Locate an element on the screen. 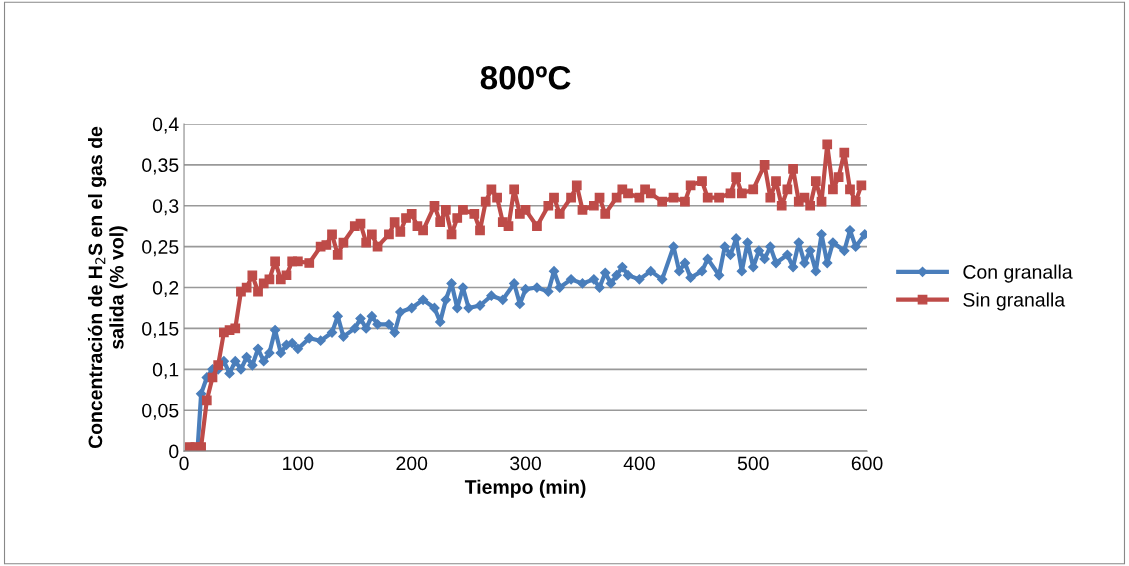 The width and height of the screenshot is (1129, 566). y-tick-label: 0,1 is located at coordinates (165, 370).